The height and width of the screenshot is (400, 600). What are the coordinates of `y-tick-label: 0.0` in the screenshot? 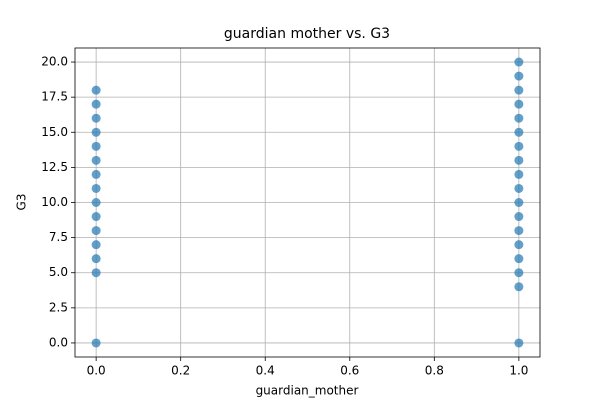 It's located at (58, 342).